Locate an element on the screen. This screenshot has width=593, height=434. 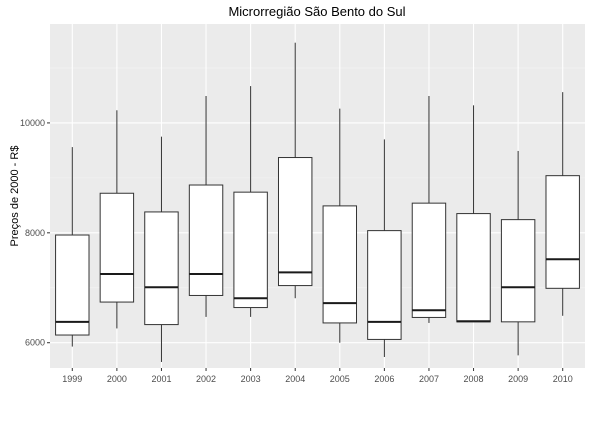
x-tick-label-2007: 2007 is located at coordinates (429, 379).